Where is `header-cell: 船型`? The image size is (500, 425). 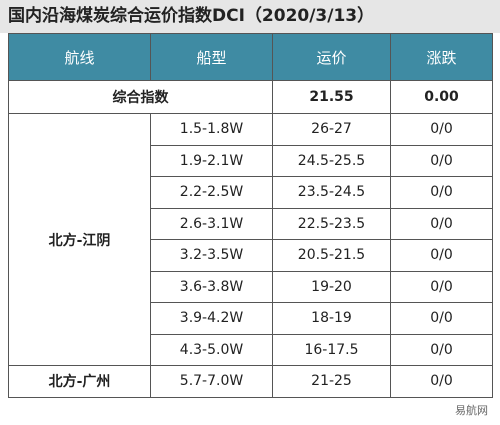
header-cell: 船型 is located at coordinates (211, 57).